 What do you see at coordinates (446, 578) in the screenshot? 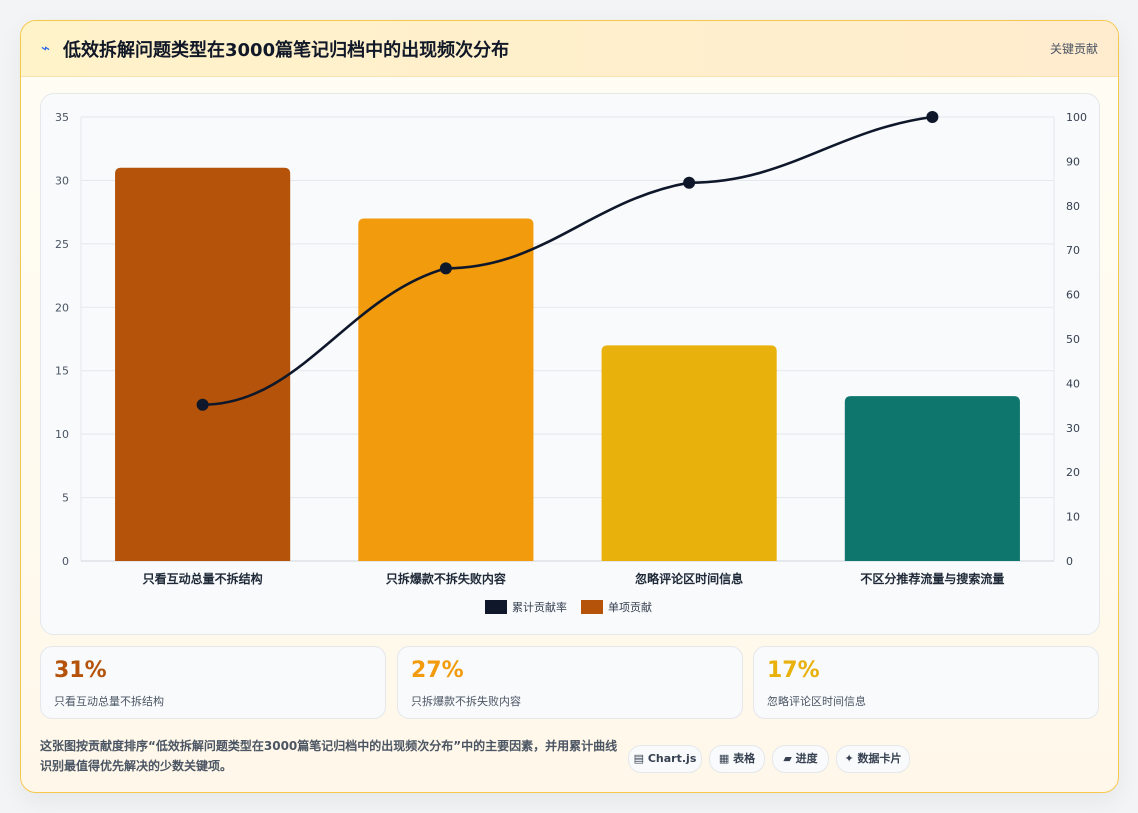
I see `x-tick-label: 只拆爆款不拆失败内容` at bounding box center [446, 578].